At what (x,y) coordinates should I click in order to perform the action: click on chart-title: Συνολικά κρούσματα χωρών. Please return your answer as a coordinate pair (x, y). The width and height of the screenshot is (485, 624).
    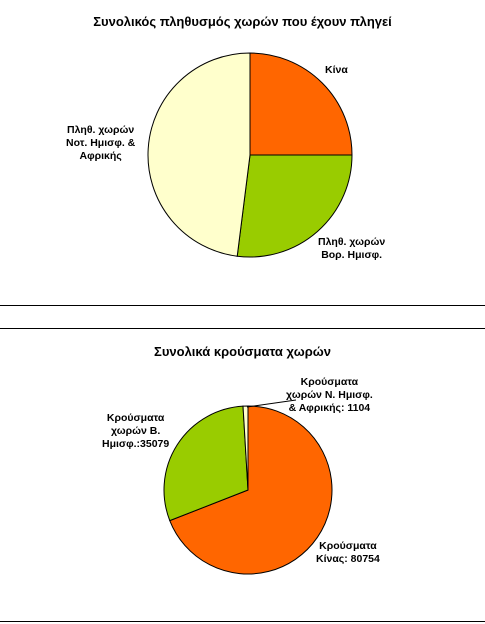
    Looking at the image, I should click on (242, 351).